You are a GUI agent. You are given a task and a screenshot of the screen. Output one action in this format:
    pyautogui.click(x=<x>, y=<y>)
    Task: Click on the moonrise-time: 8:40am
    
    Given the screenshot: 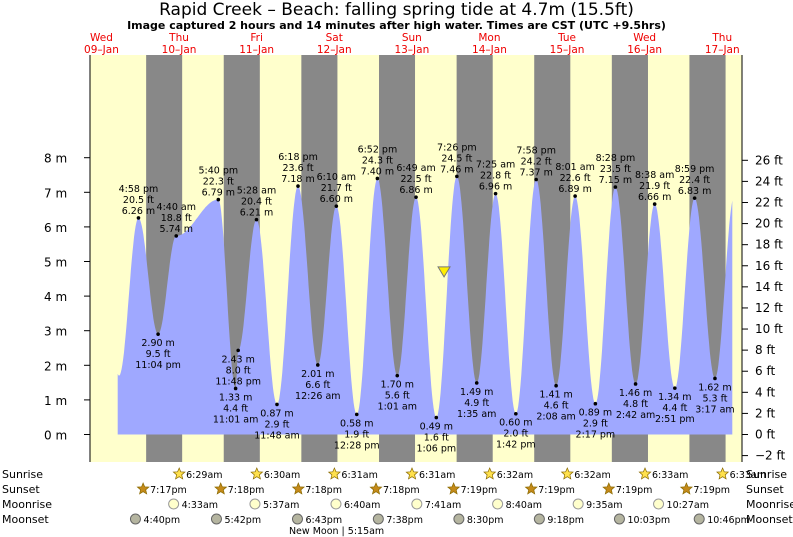 What is the action you would take?
    pyautogui.click(x=524, y=505)
    